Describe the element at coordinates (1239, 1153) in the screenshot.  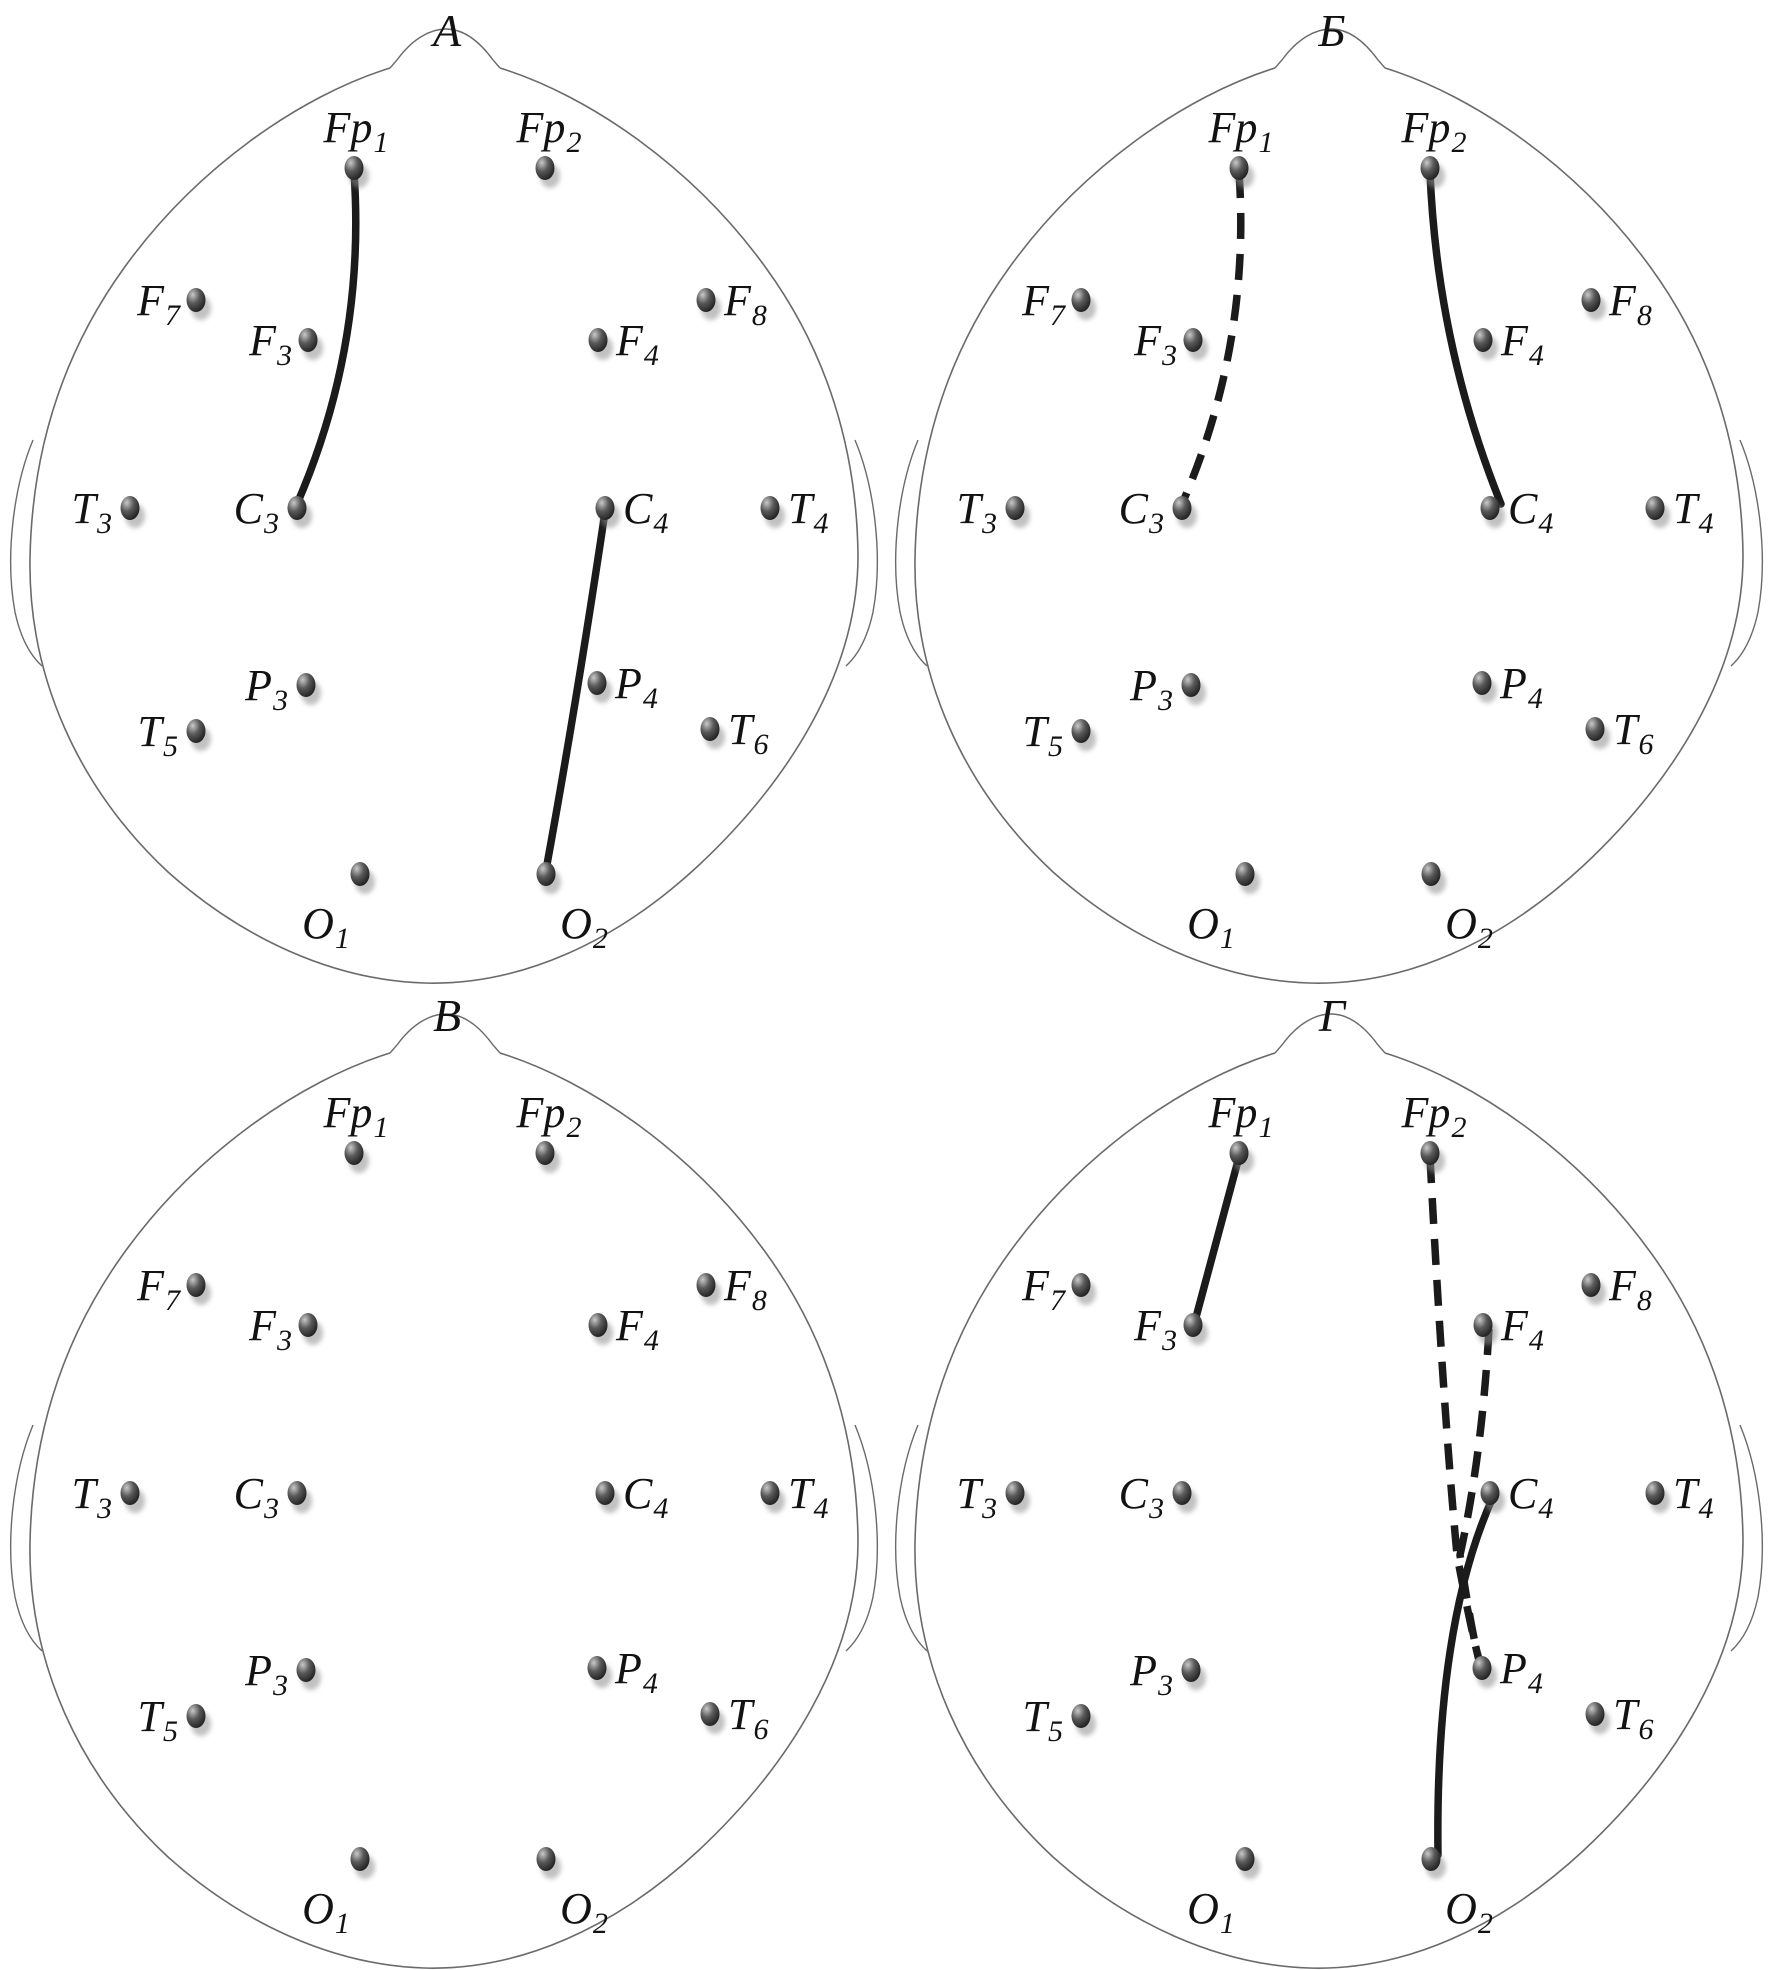
I see `electrode-fp1-dot` at that location.